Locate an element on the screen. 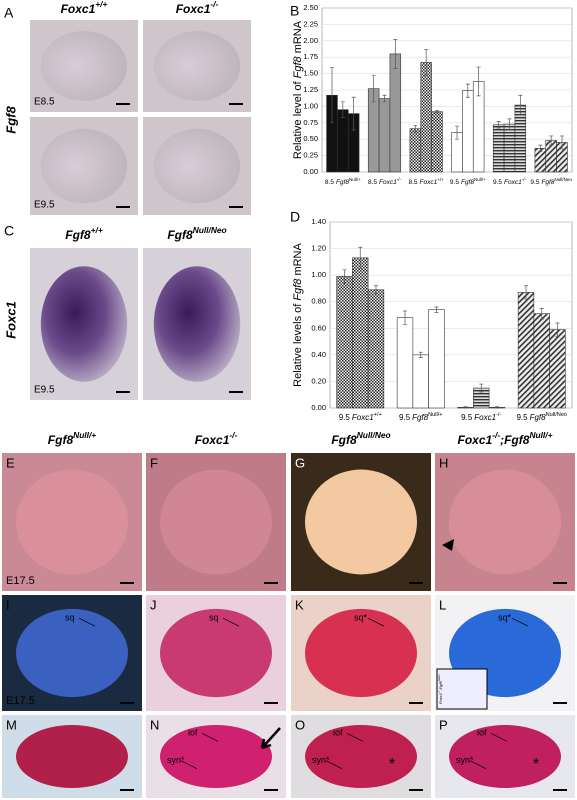 The width and height of the screenshot is (577, 800). text-part: Relative level of is located at coordinates (298, 118).